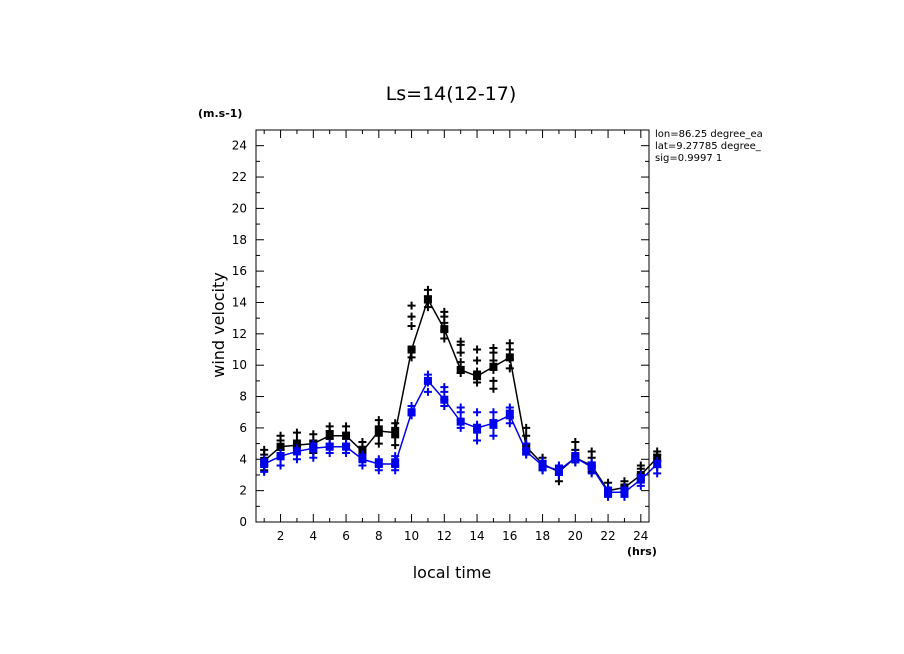  What do you see at coordinates (239, 240) in the screenshot?
I see `y-tick-label: 18` at bounding box center [239, 240].